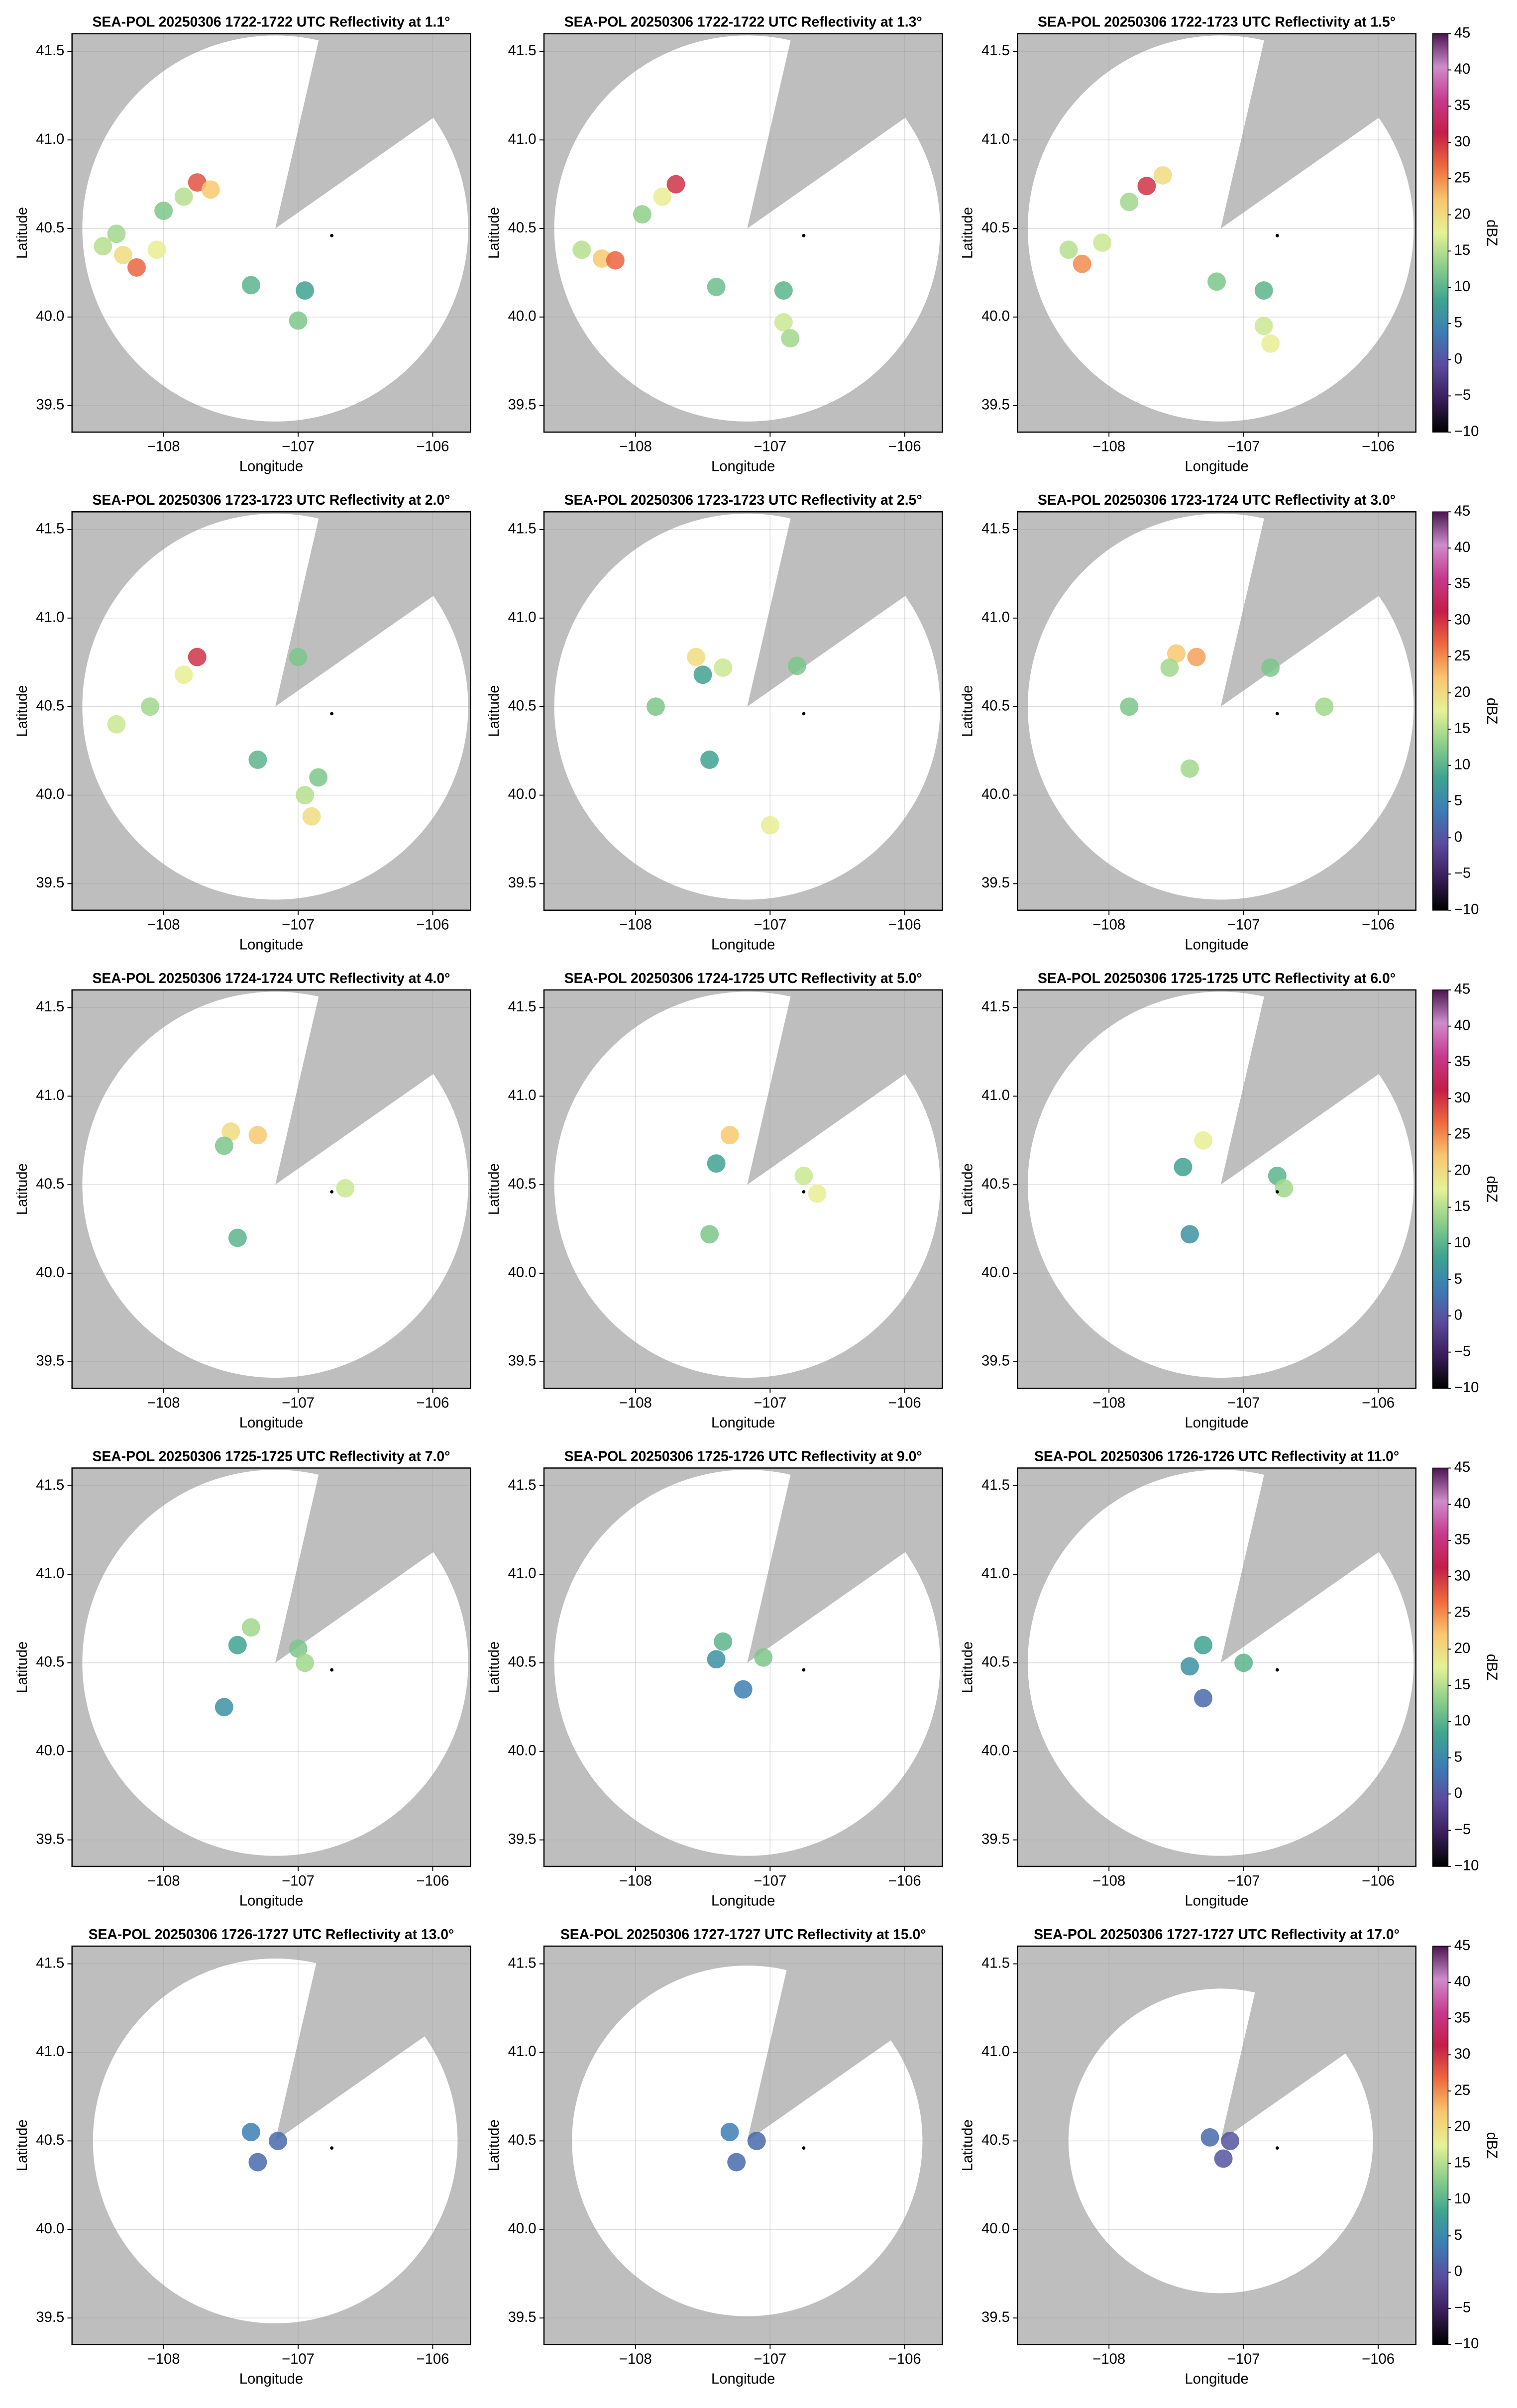 The image size is (1517, 2408). What do you see at coordinates (1462, 33) in the screenshot?
I see `colorbar-tick-label: 45` at bounding box center [1462, 33].